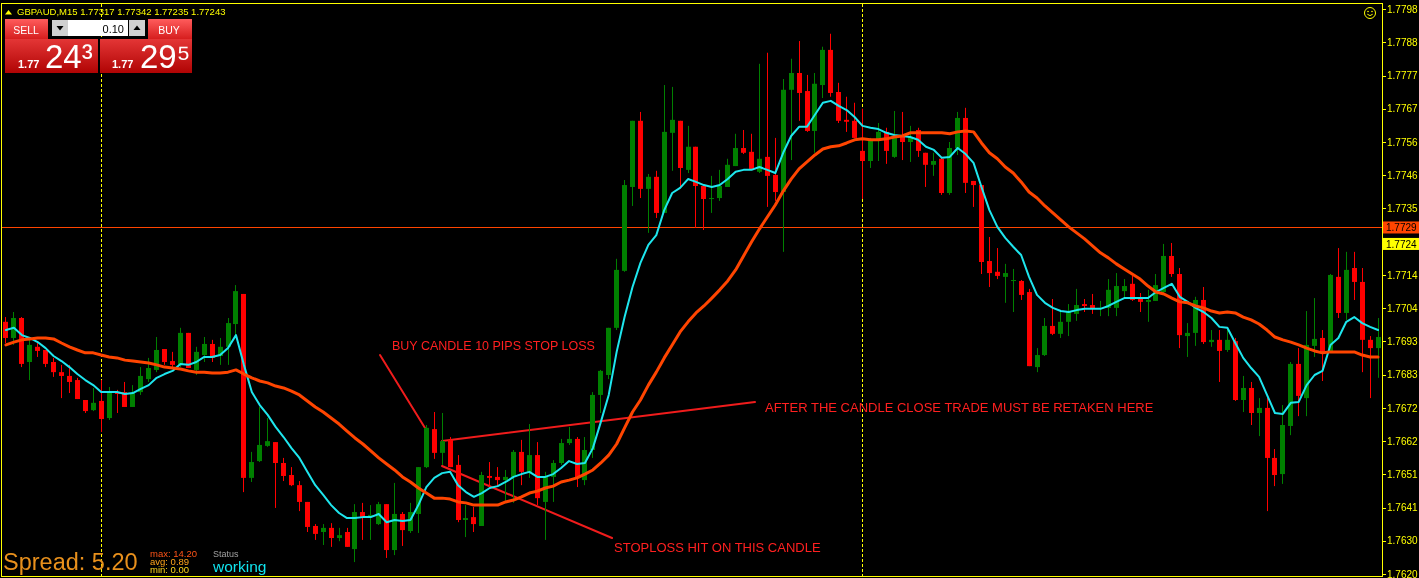  What do you see at coordinates (170, 561) in the screenshot?
I see `annotation: avg: 0.89` at bounding box center [170, 561].